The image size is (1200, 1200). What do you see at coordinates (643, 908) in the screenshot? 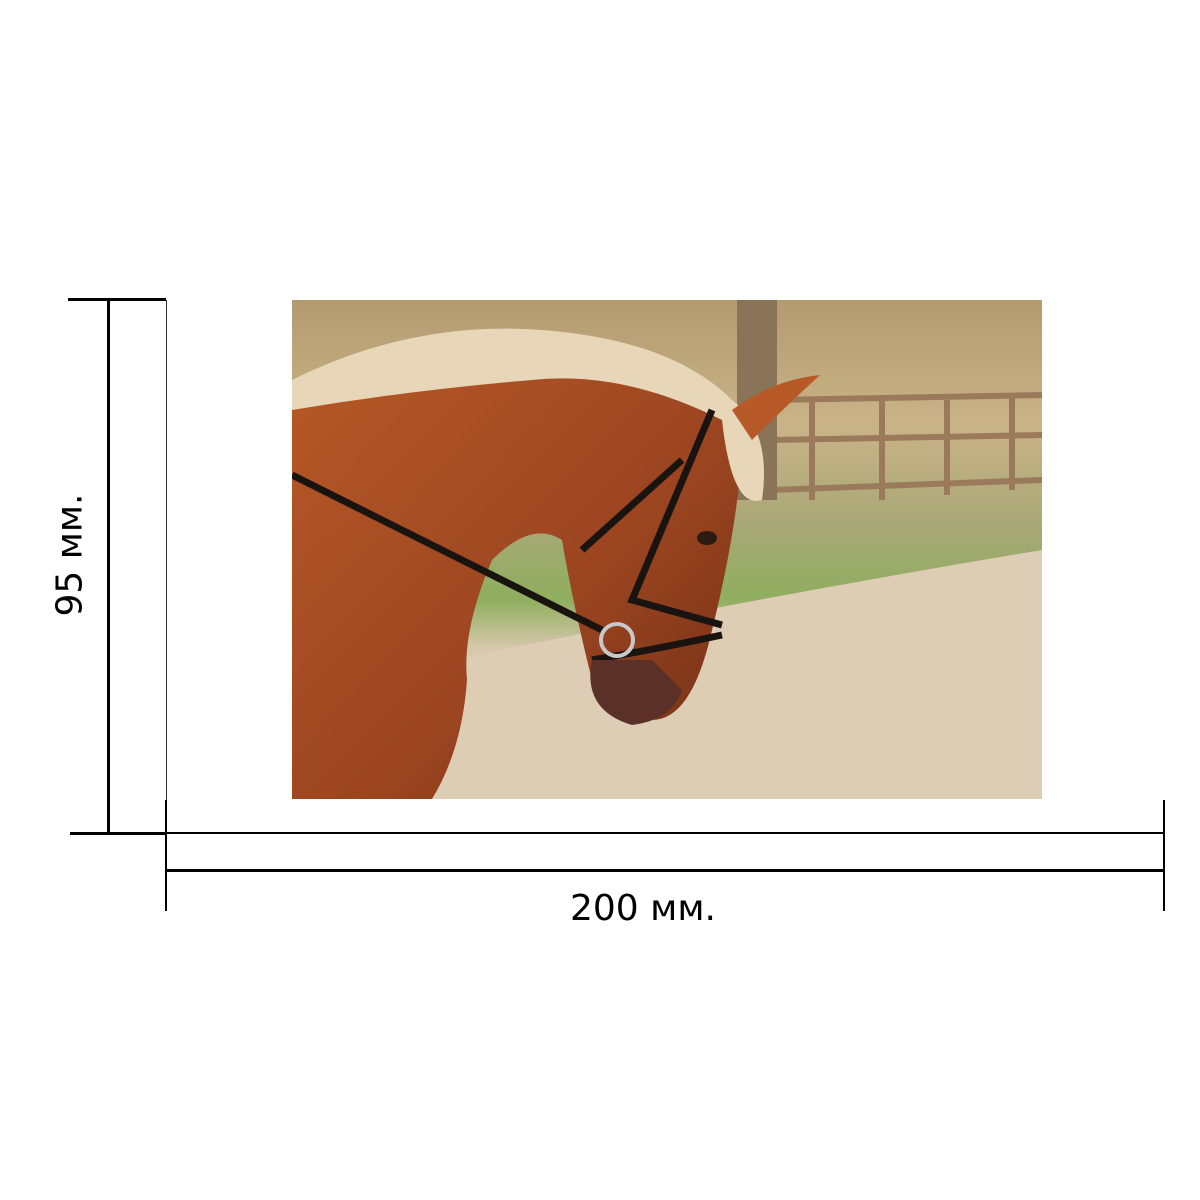
I see `width-label: 200 мм.` at bounding box center [643, 908].